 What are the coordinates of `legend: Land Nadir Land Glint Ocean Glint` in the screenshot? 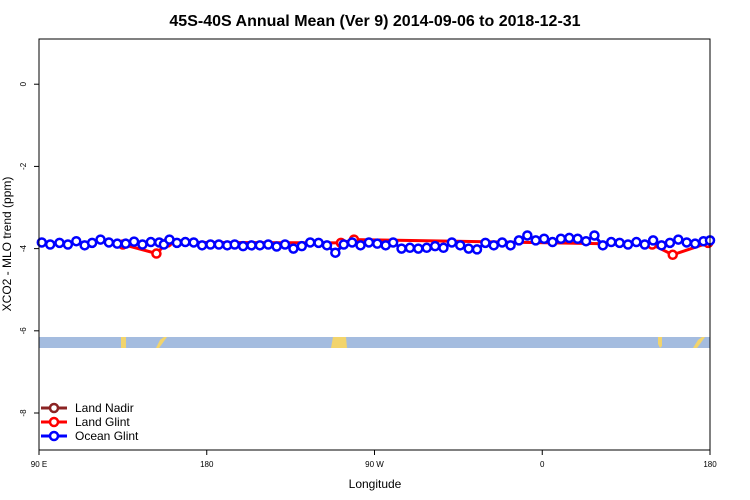 It's located at (90, 422).